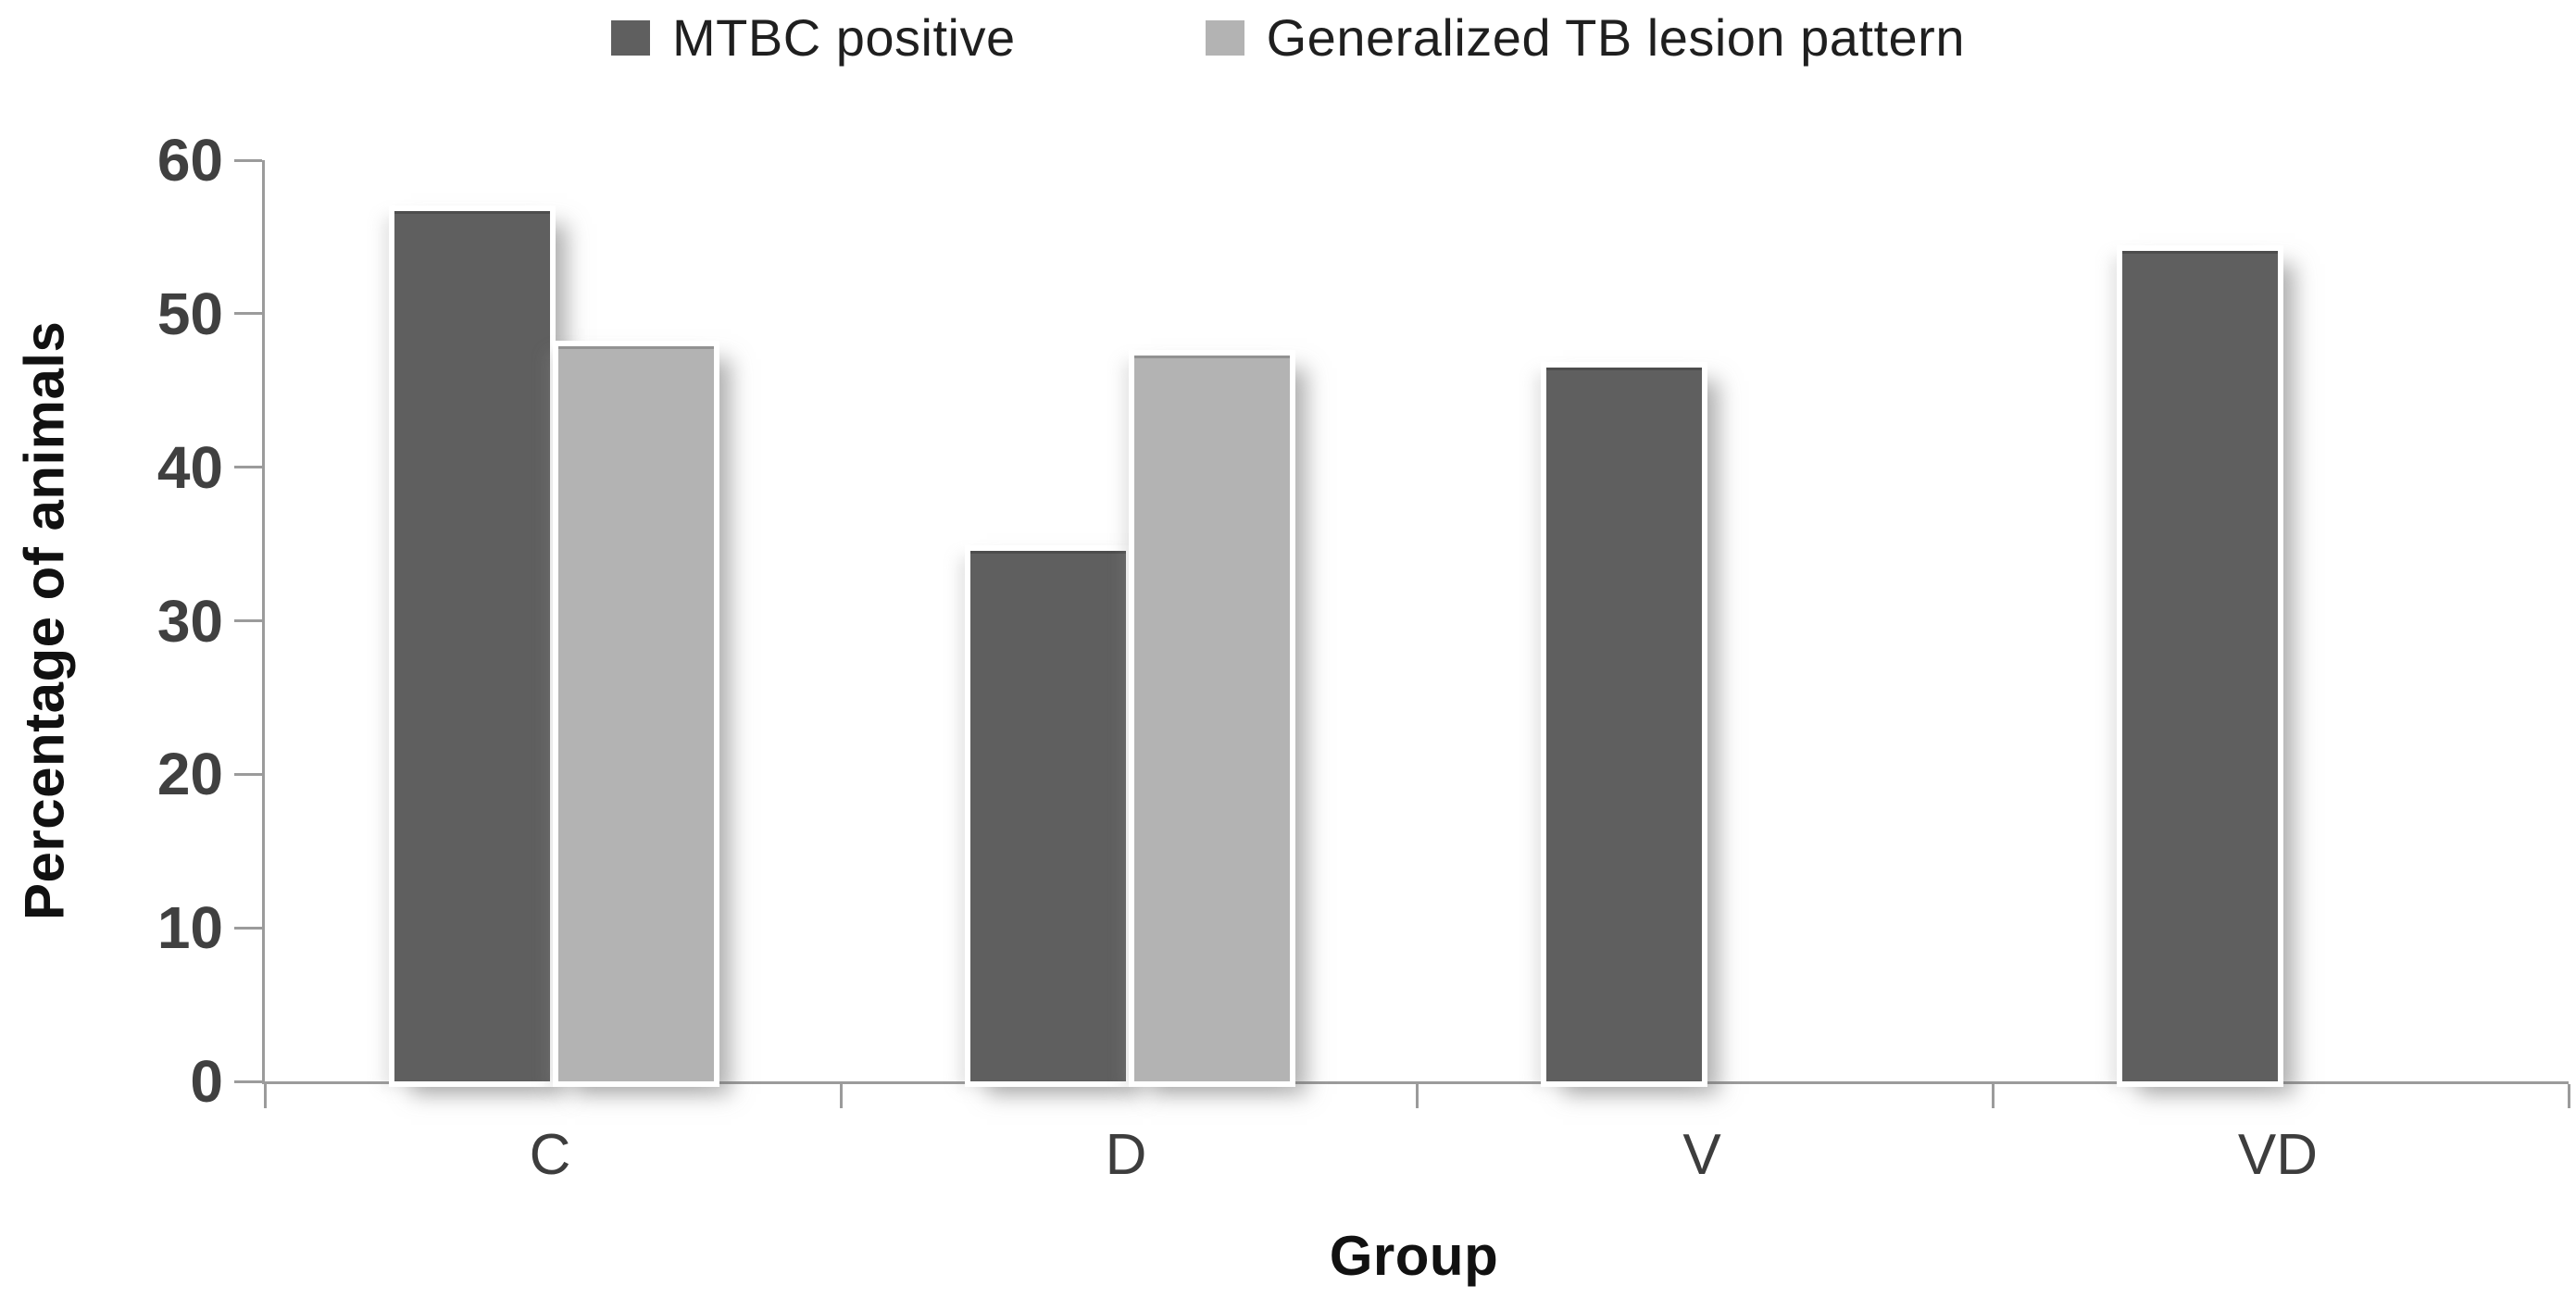  What do you see at coordinates (844, 37) in the screenshot?
I see `legend-label-mtbc-positive: MTBC positive` at bounding box center [844, 37].